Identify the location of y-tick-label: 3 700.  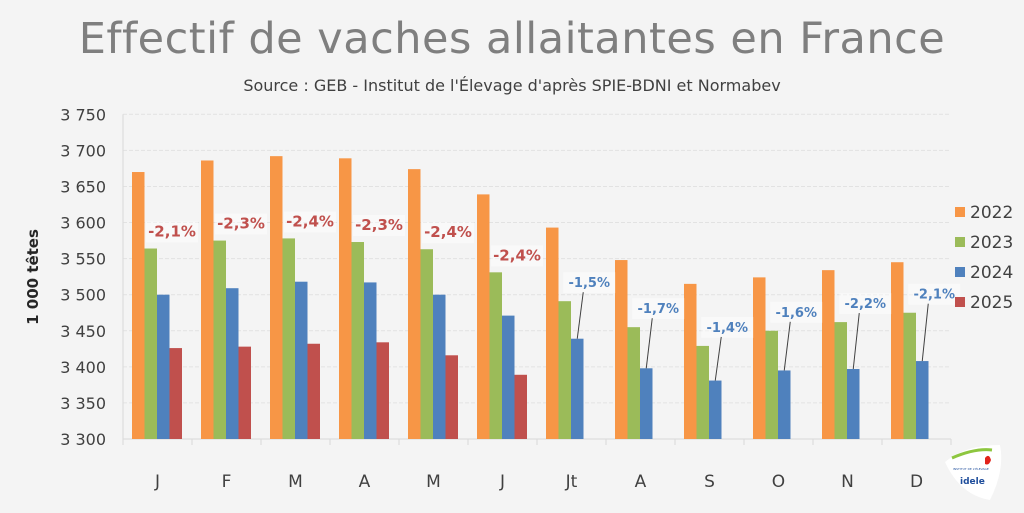
(83, 150).